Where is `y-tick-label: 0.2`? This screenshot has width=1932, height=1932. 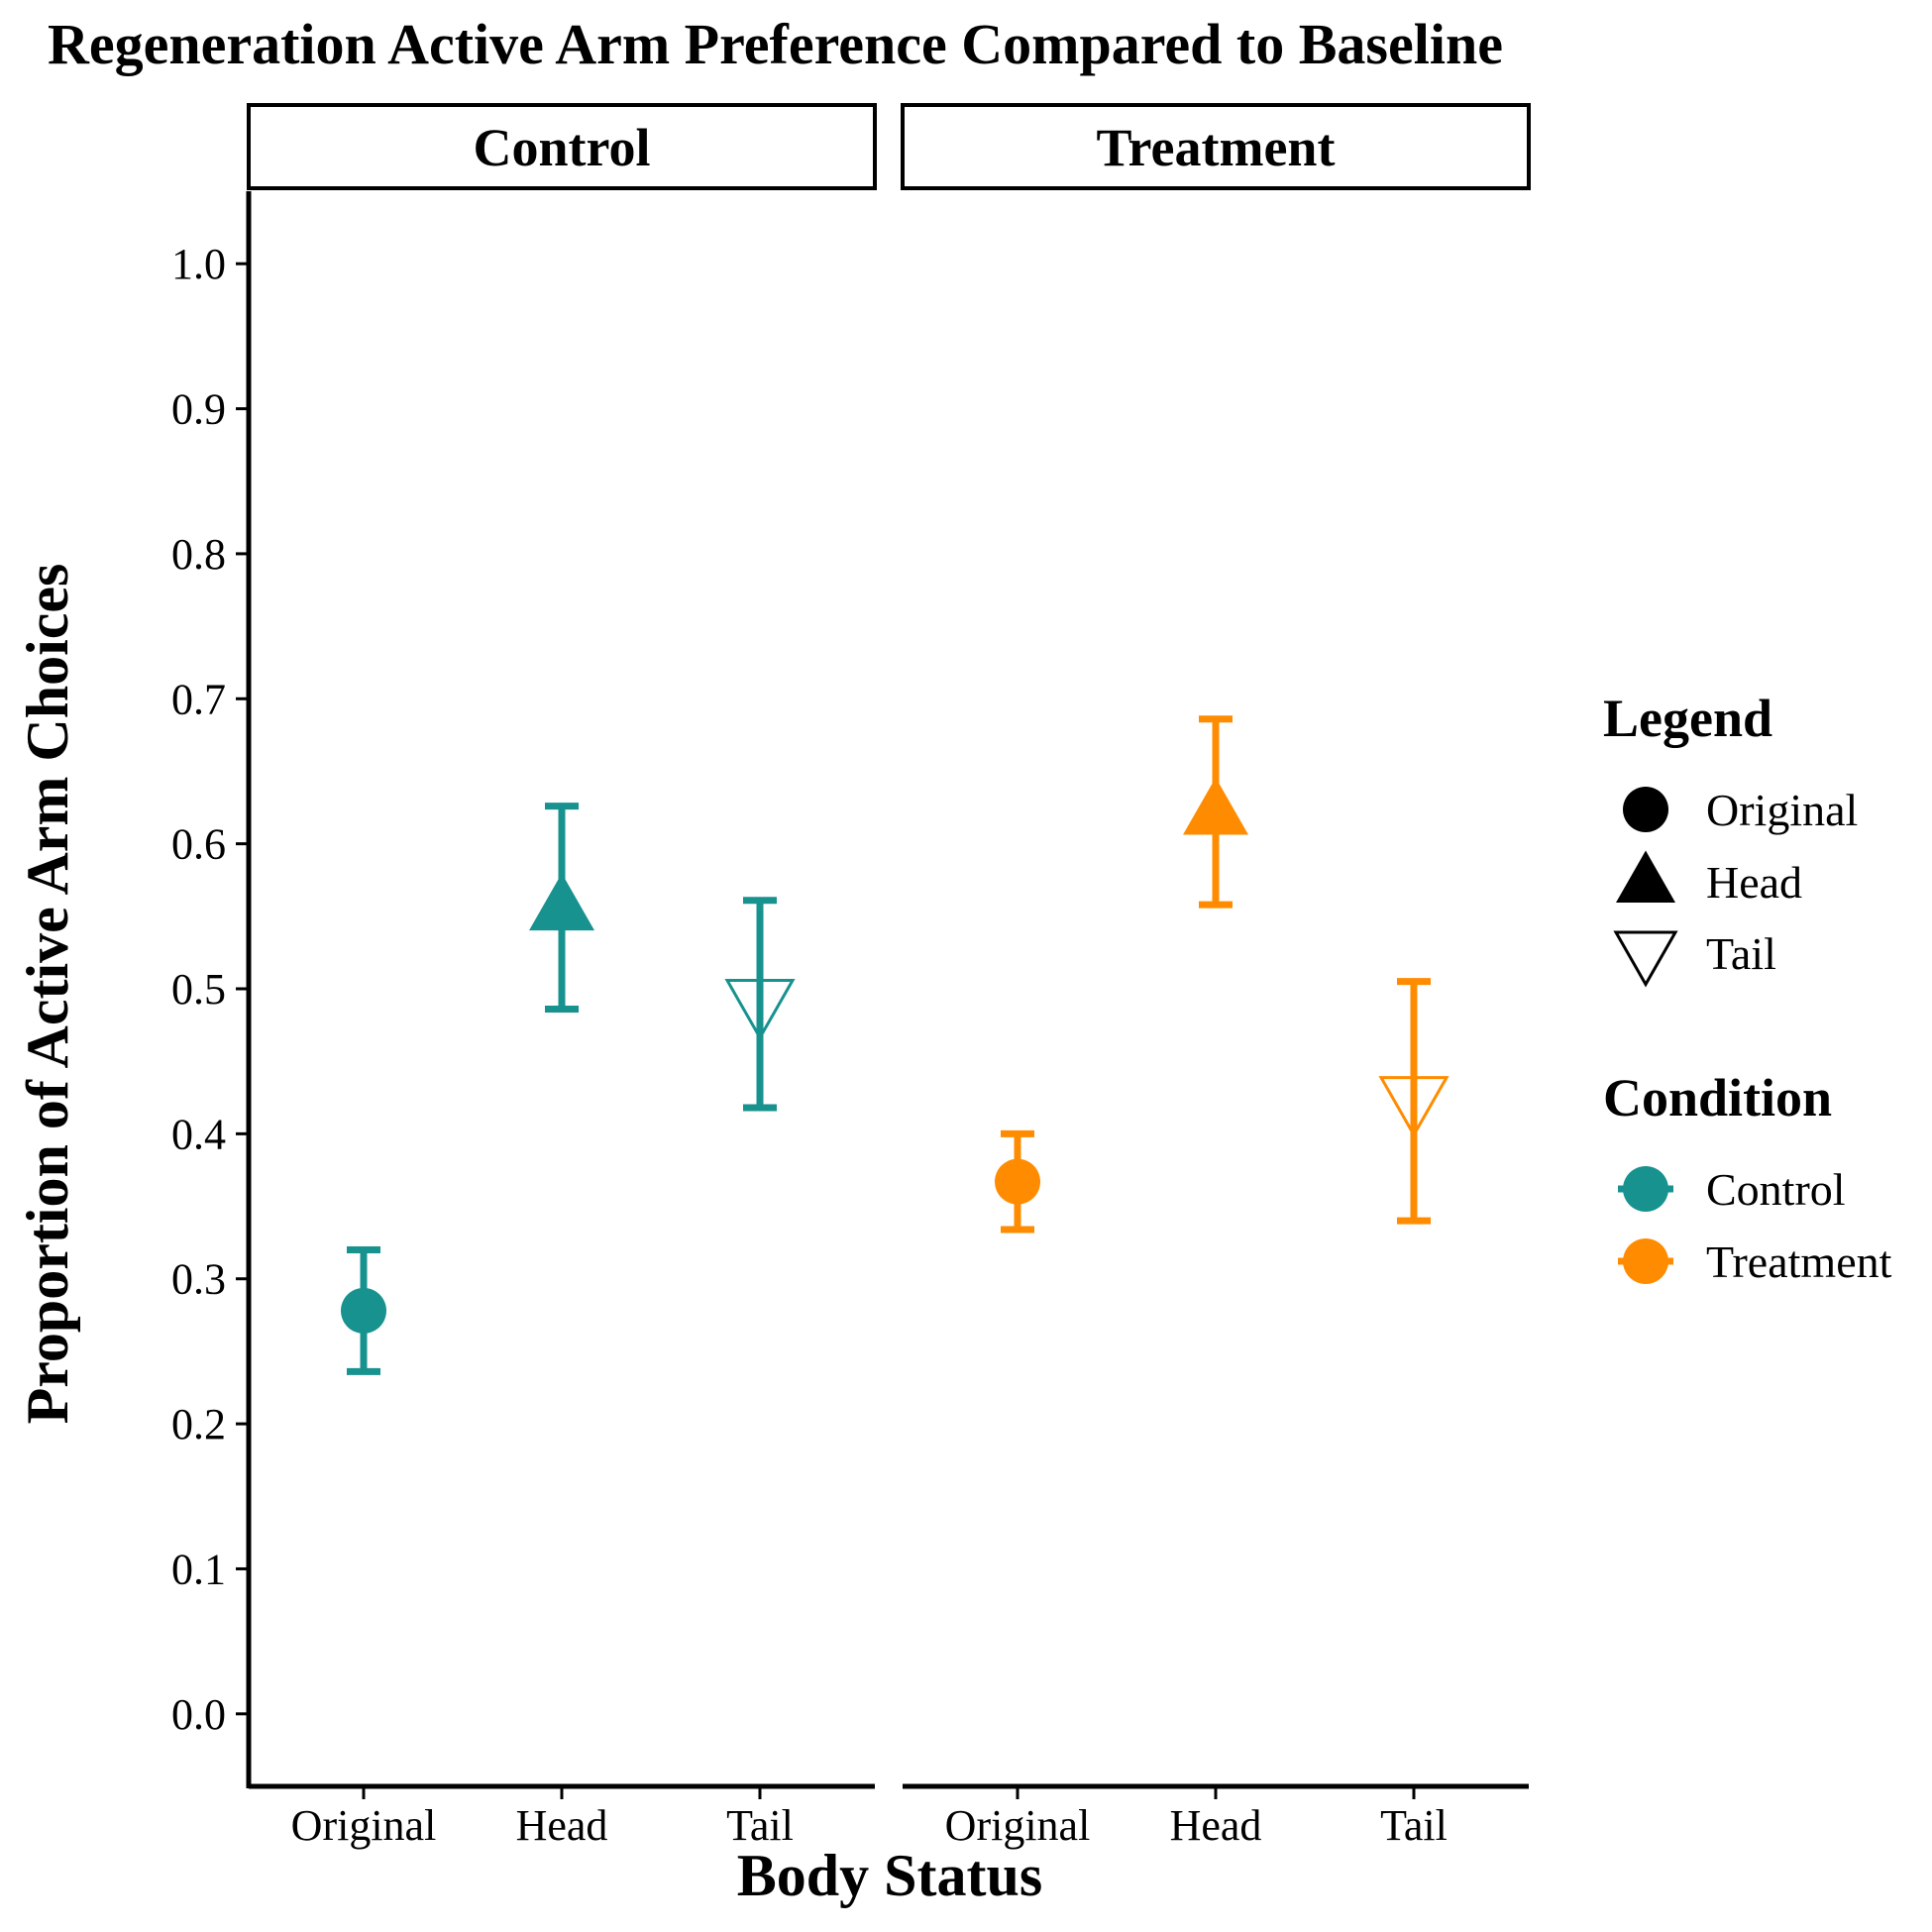 y-tick-label: 0.2 is located at coordinates (199, 1425).